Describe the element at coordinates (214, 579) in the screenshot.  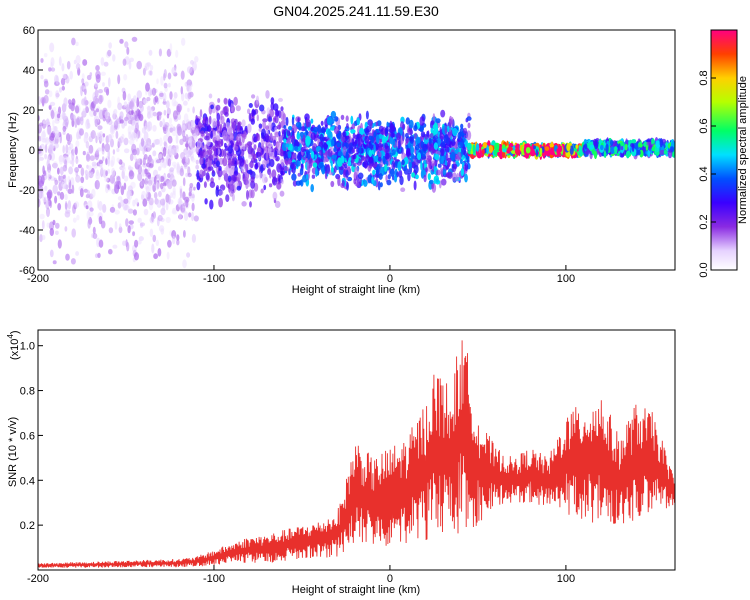
I see `snr-x-tick-label: -100` at that location.